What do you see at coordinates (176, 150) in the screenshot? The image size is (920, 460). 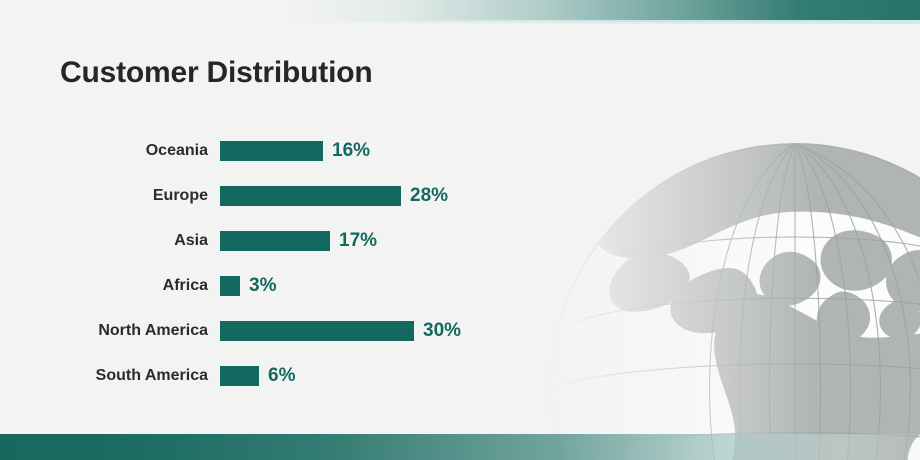 I see `bar-category-label: Oceania` at bounding box center [176, 150].